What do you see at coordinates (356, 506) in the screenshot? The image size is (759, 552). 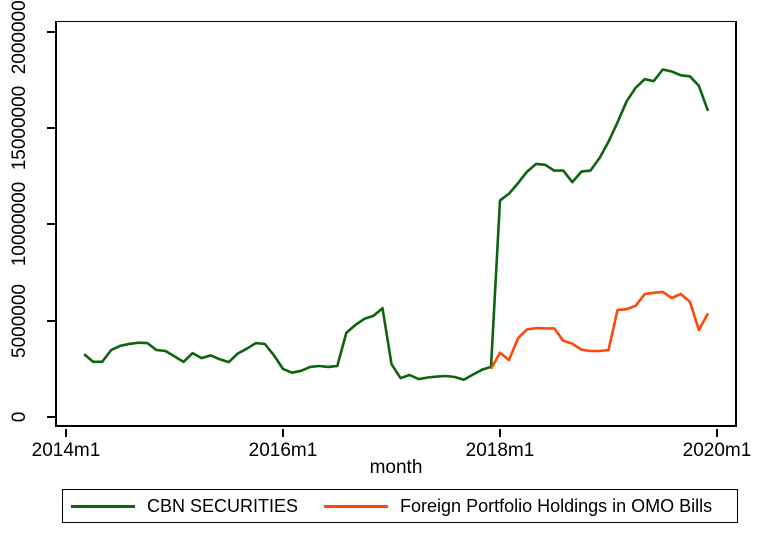 I see `legend-line-sample-foreign-portfolio` at bounding box center [356, 506].